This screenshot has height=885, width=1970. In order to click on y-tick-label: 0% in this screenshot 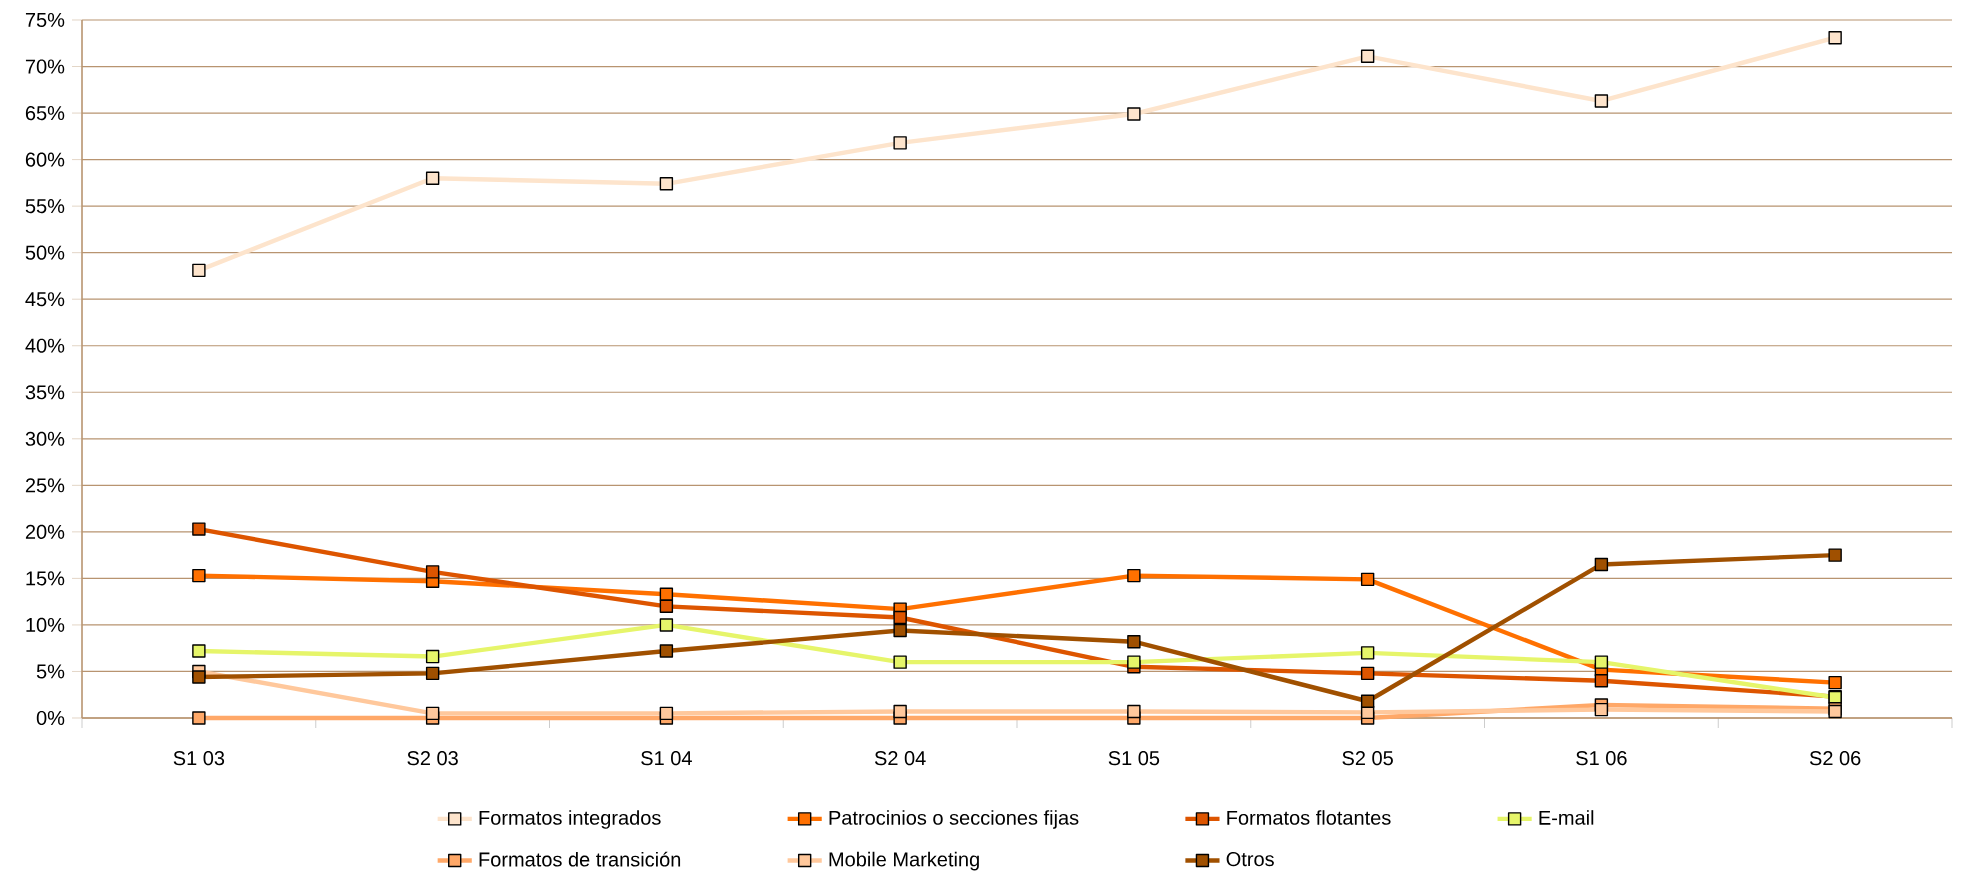, I will do `click(50, 718)`.